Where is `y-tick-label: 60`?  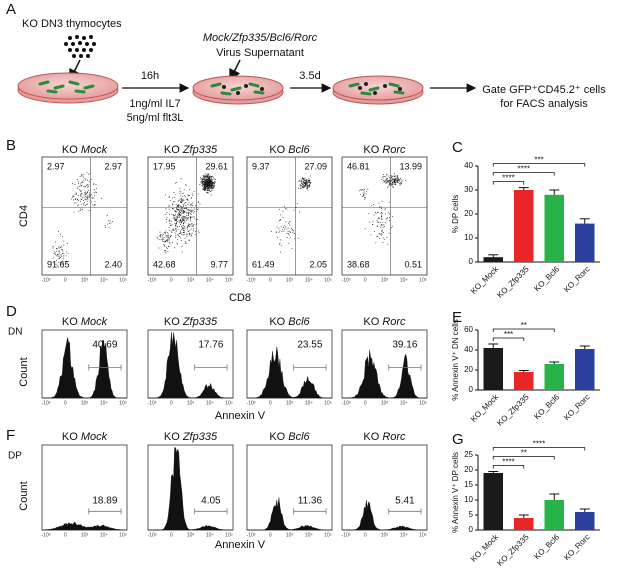 y-tick-label: 60 is located at coordinates (468, 329).